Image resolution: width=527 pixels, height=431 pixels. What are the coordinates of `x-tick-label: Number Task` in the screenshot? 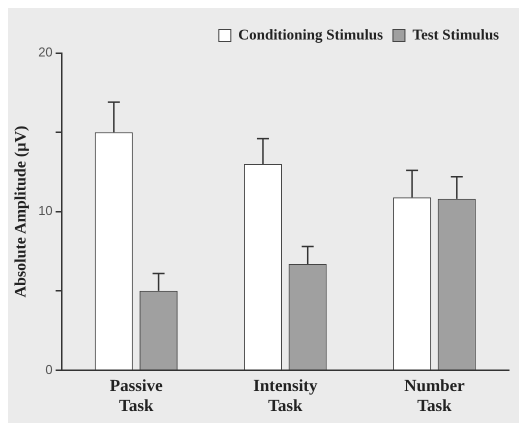 It's located at (435, 396).